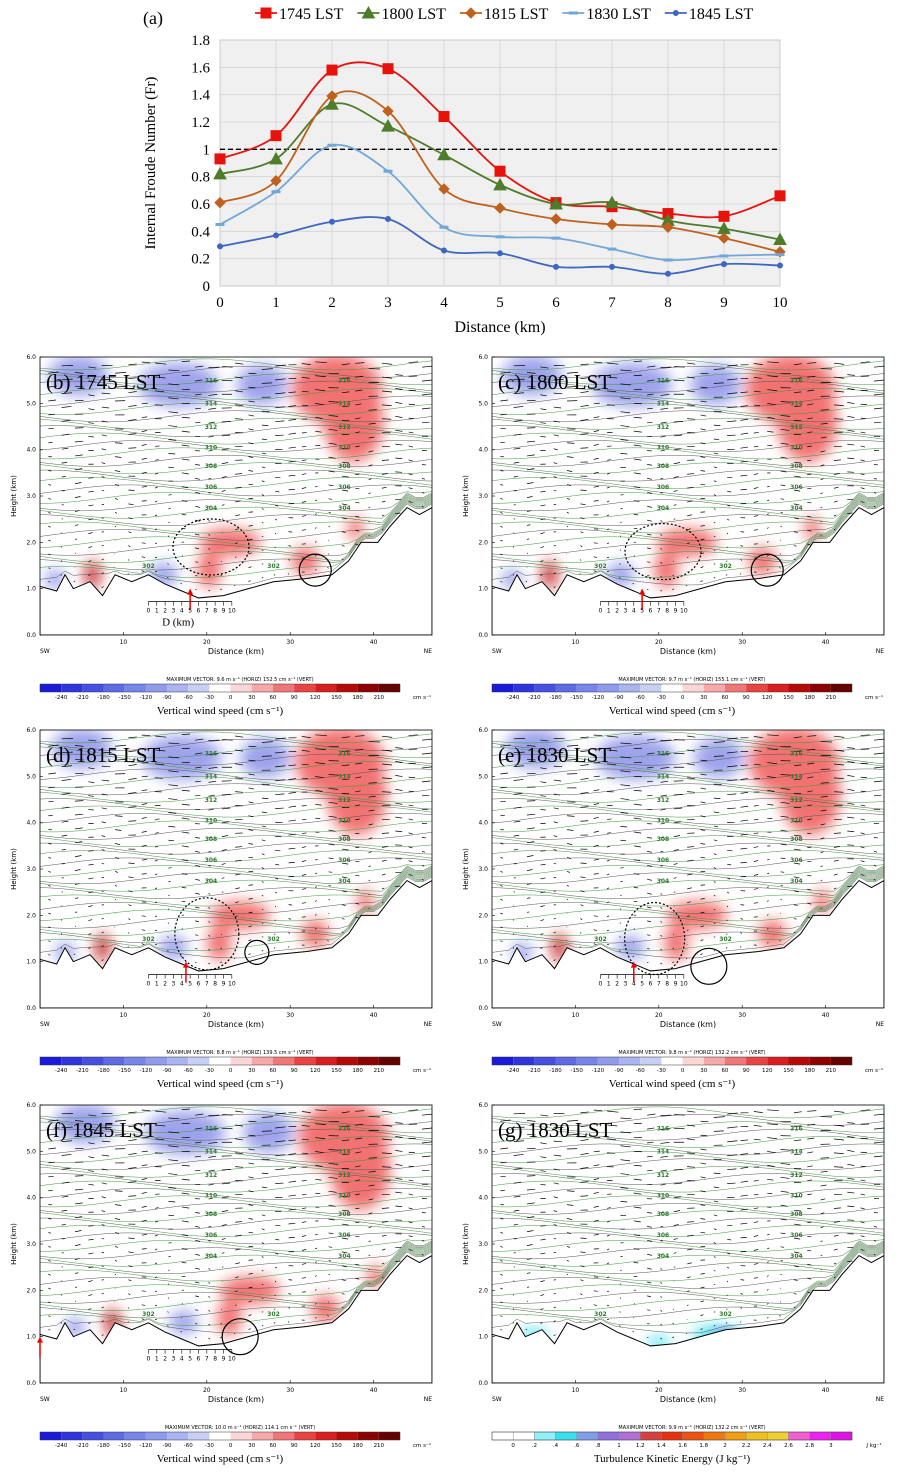 Image resolution: width=902 pixels, height=1481 pixels. Describe the element at coordinates (725, 1446) in the screenshot. I see `colorbar-tick-label: 2` at that location.